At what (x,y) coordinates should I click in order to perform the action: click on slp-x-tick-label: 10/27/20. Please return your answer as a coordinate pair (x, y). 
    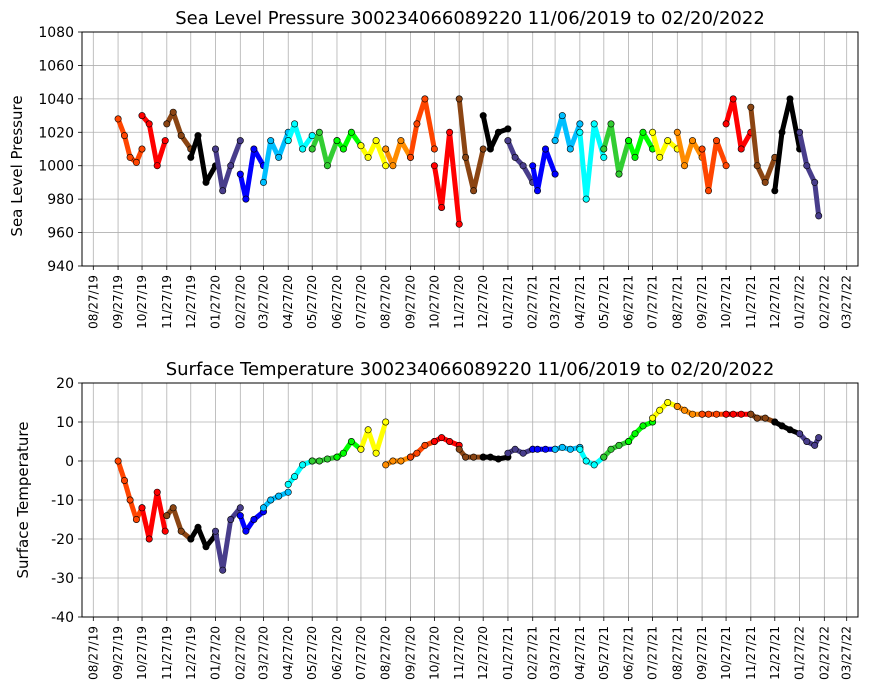
    Looking at the image, I should click on (434, 302).